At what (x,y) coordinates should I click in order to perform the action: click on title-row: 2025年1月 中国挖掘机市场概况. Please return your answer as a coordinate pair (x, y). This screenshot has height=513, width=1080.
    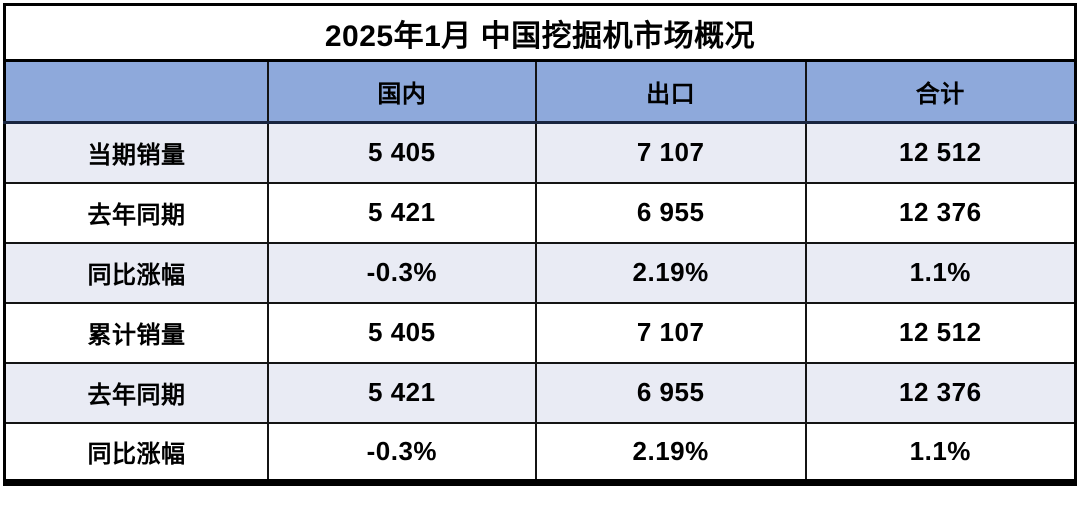
    Looking at the image, I should click on (540, 32).